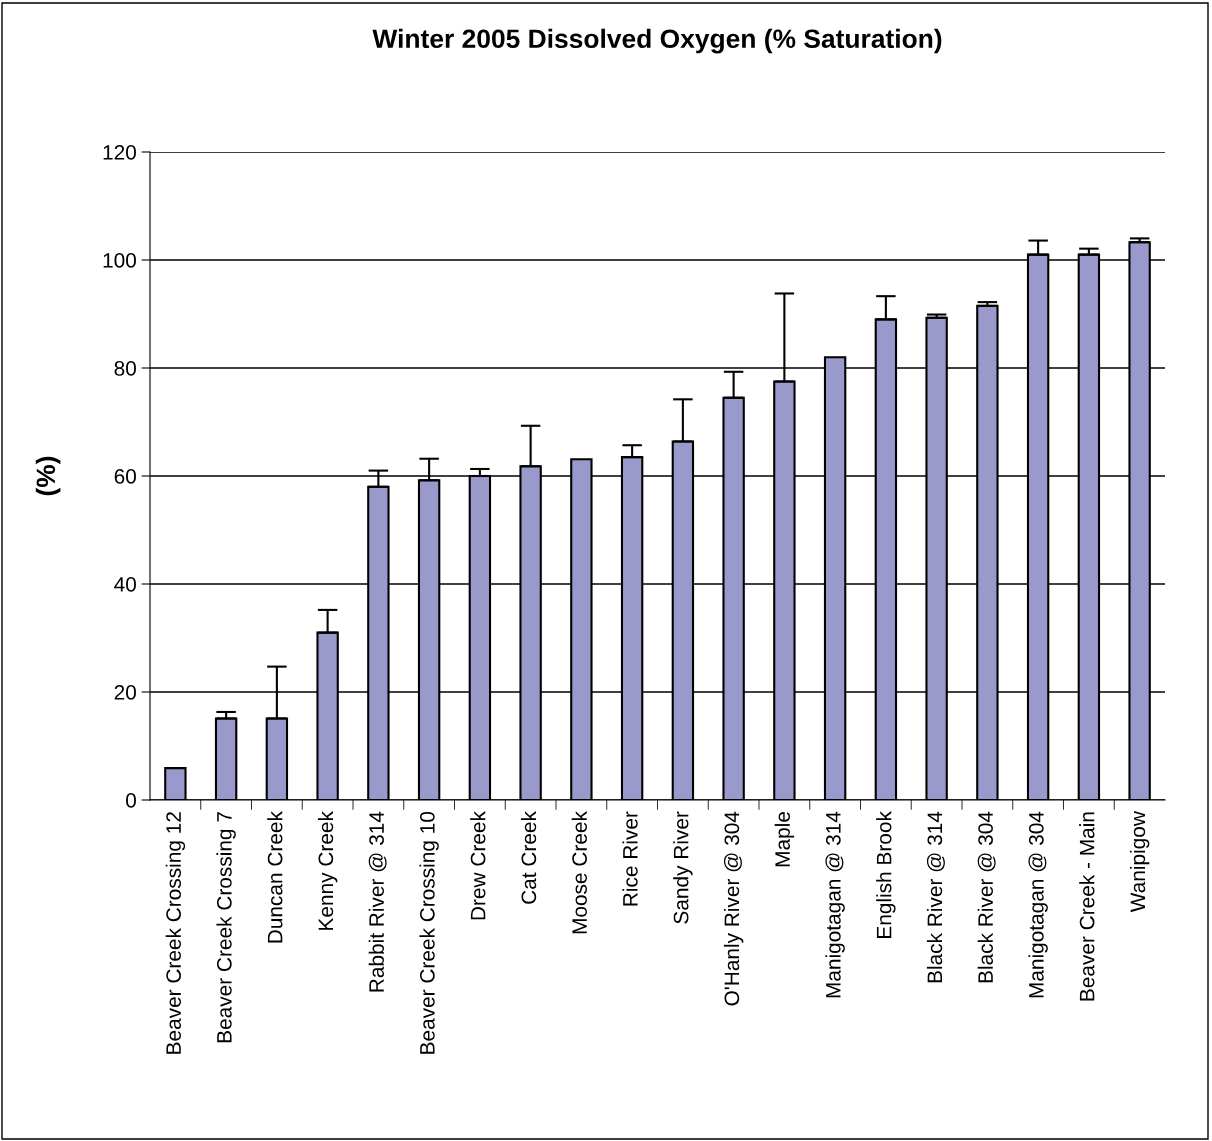  What do you see at coordinates (528, 857) in the screenshot?
I see `x-tick-label: Cat Creek` at bounding box center [528, 857].